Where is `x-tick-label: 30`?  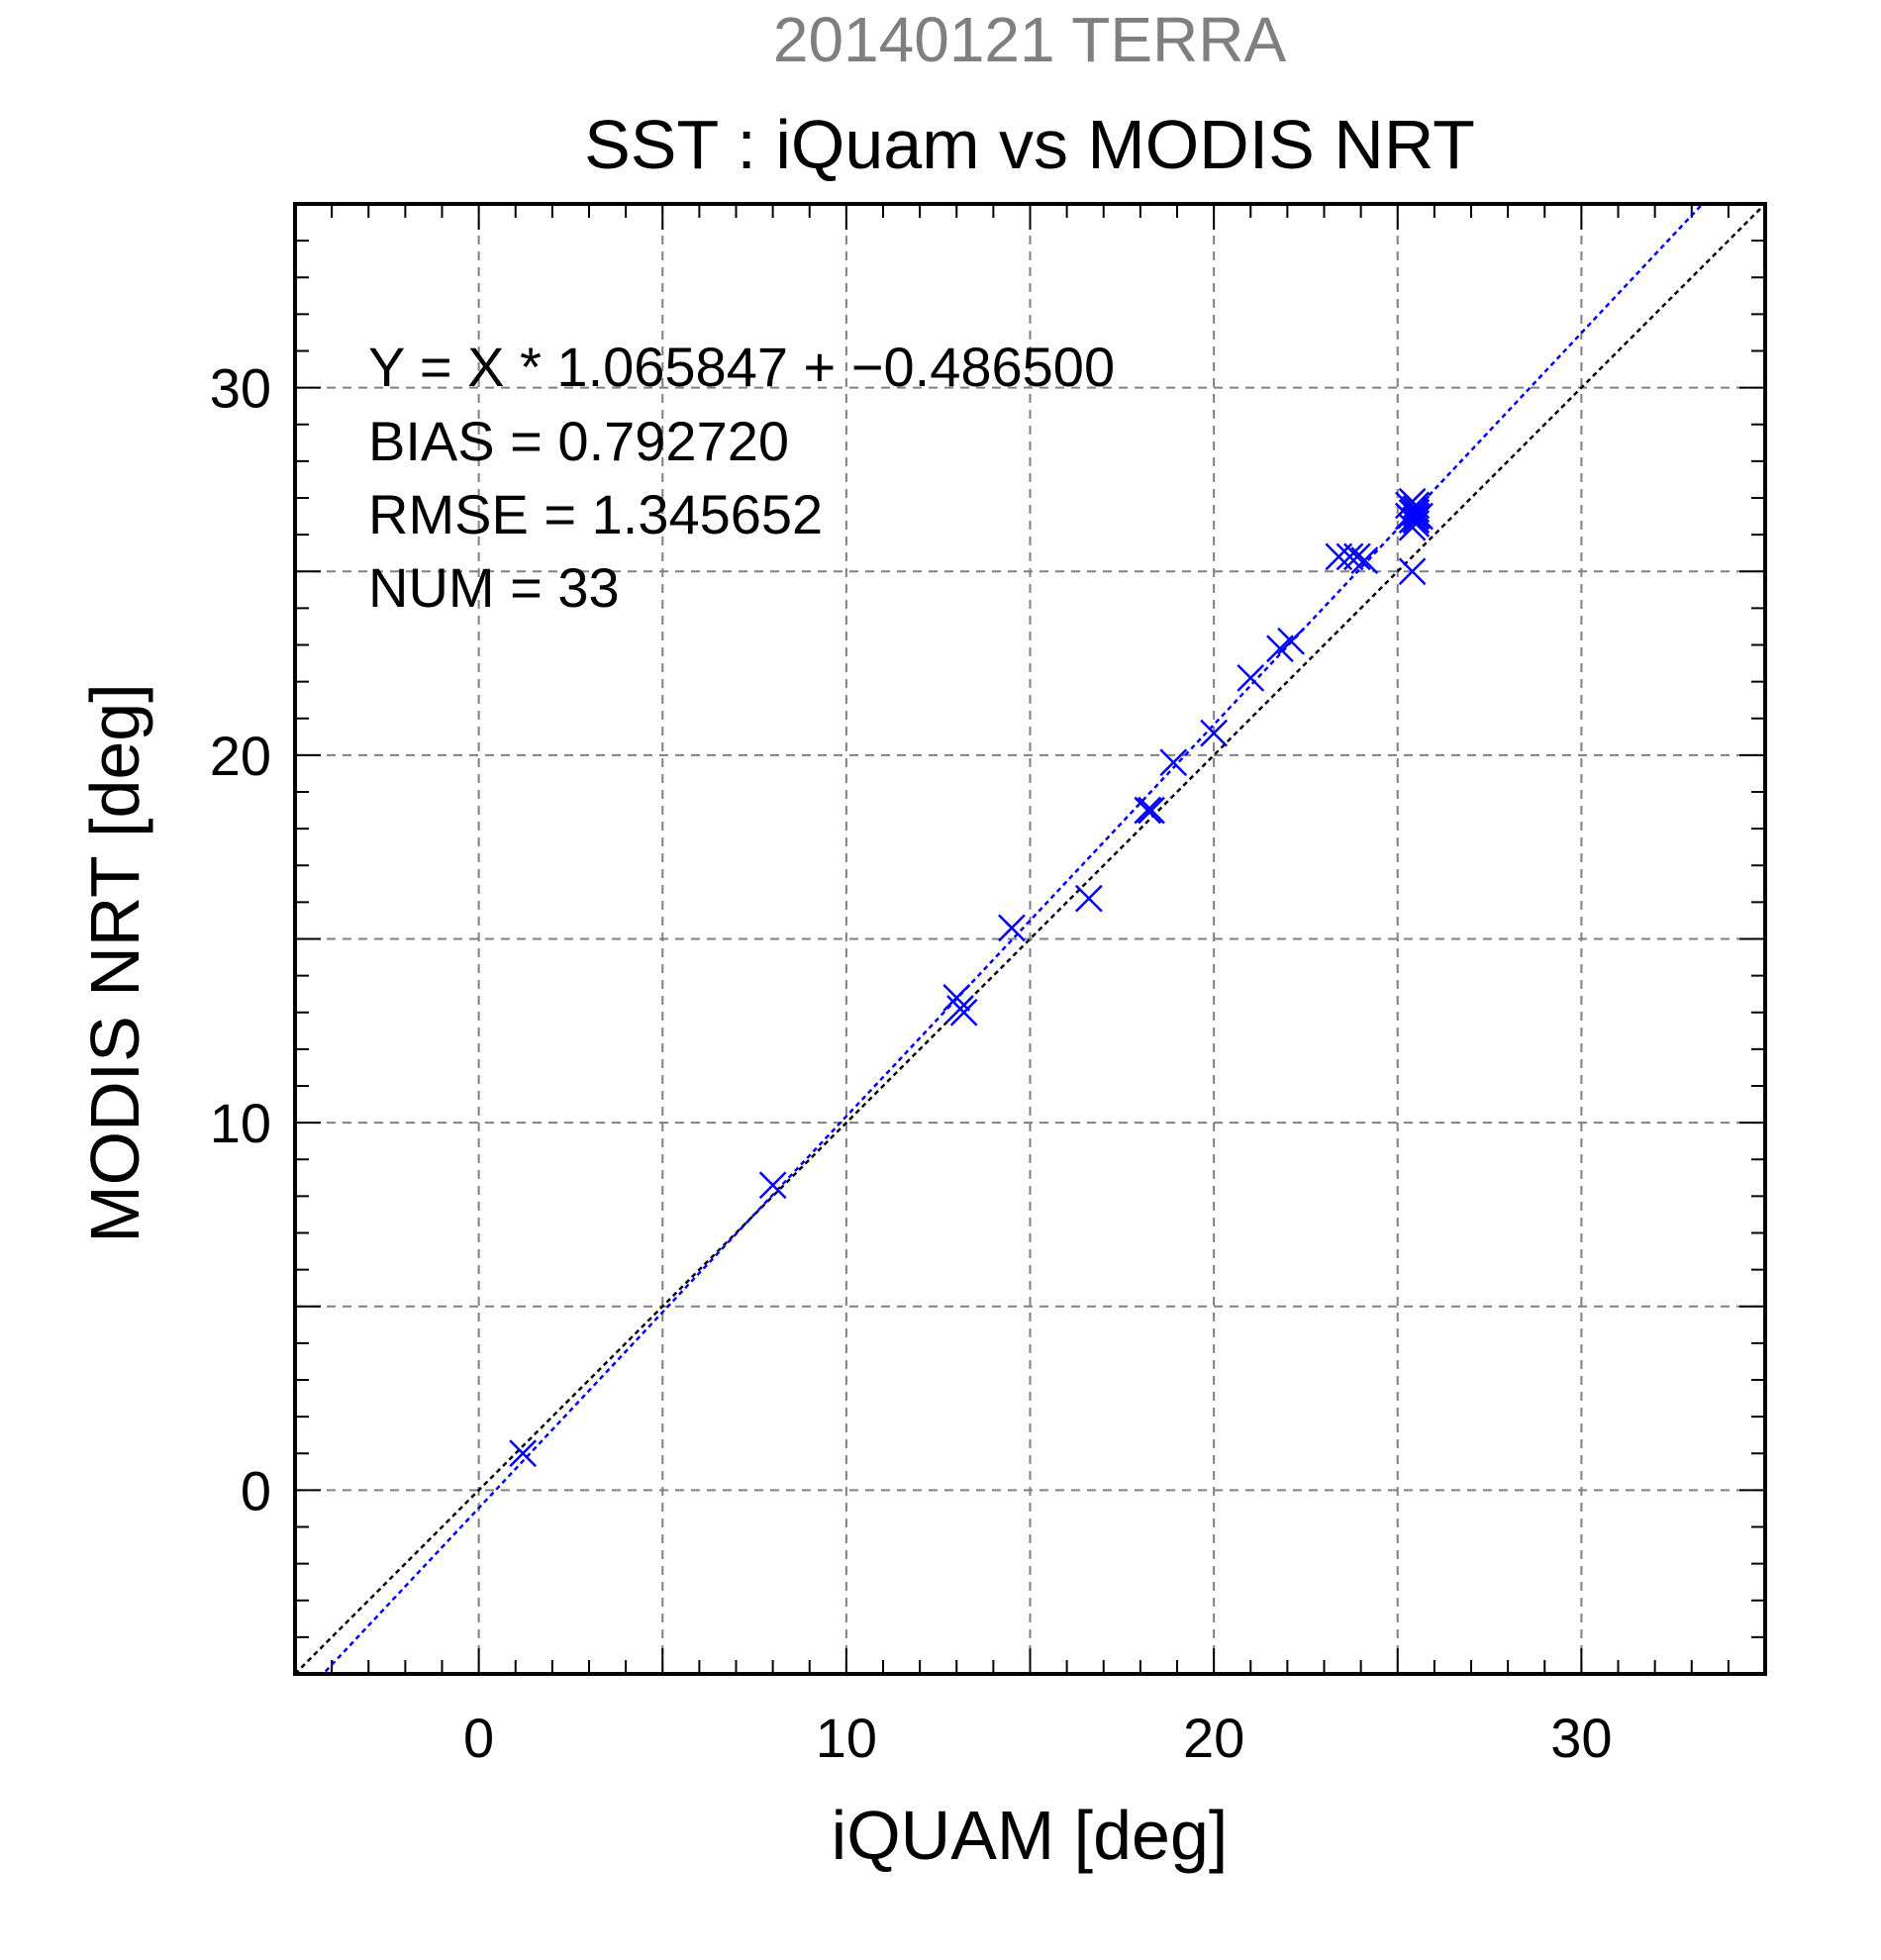
x-tick-label: 30 is located at coordinates (1581, 1738).